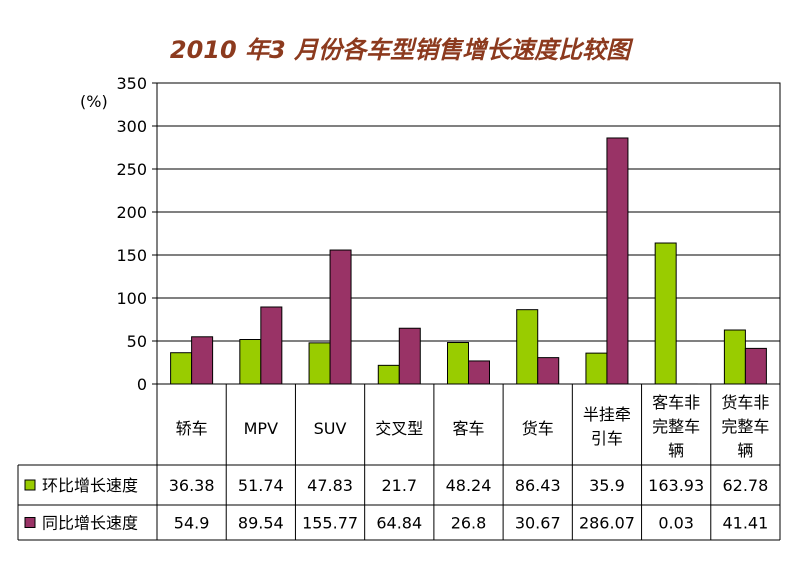 This screenshot has width=800, height=561. I want to click on data-label: 155.77, so click(330, 523).